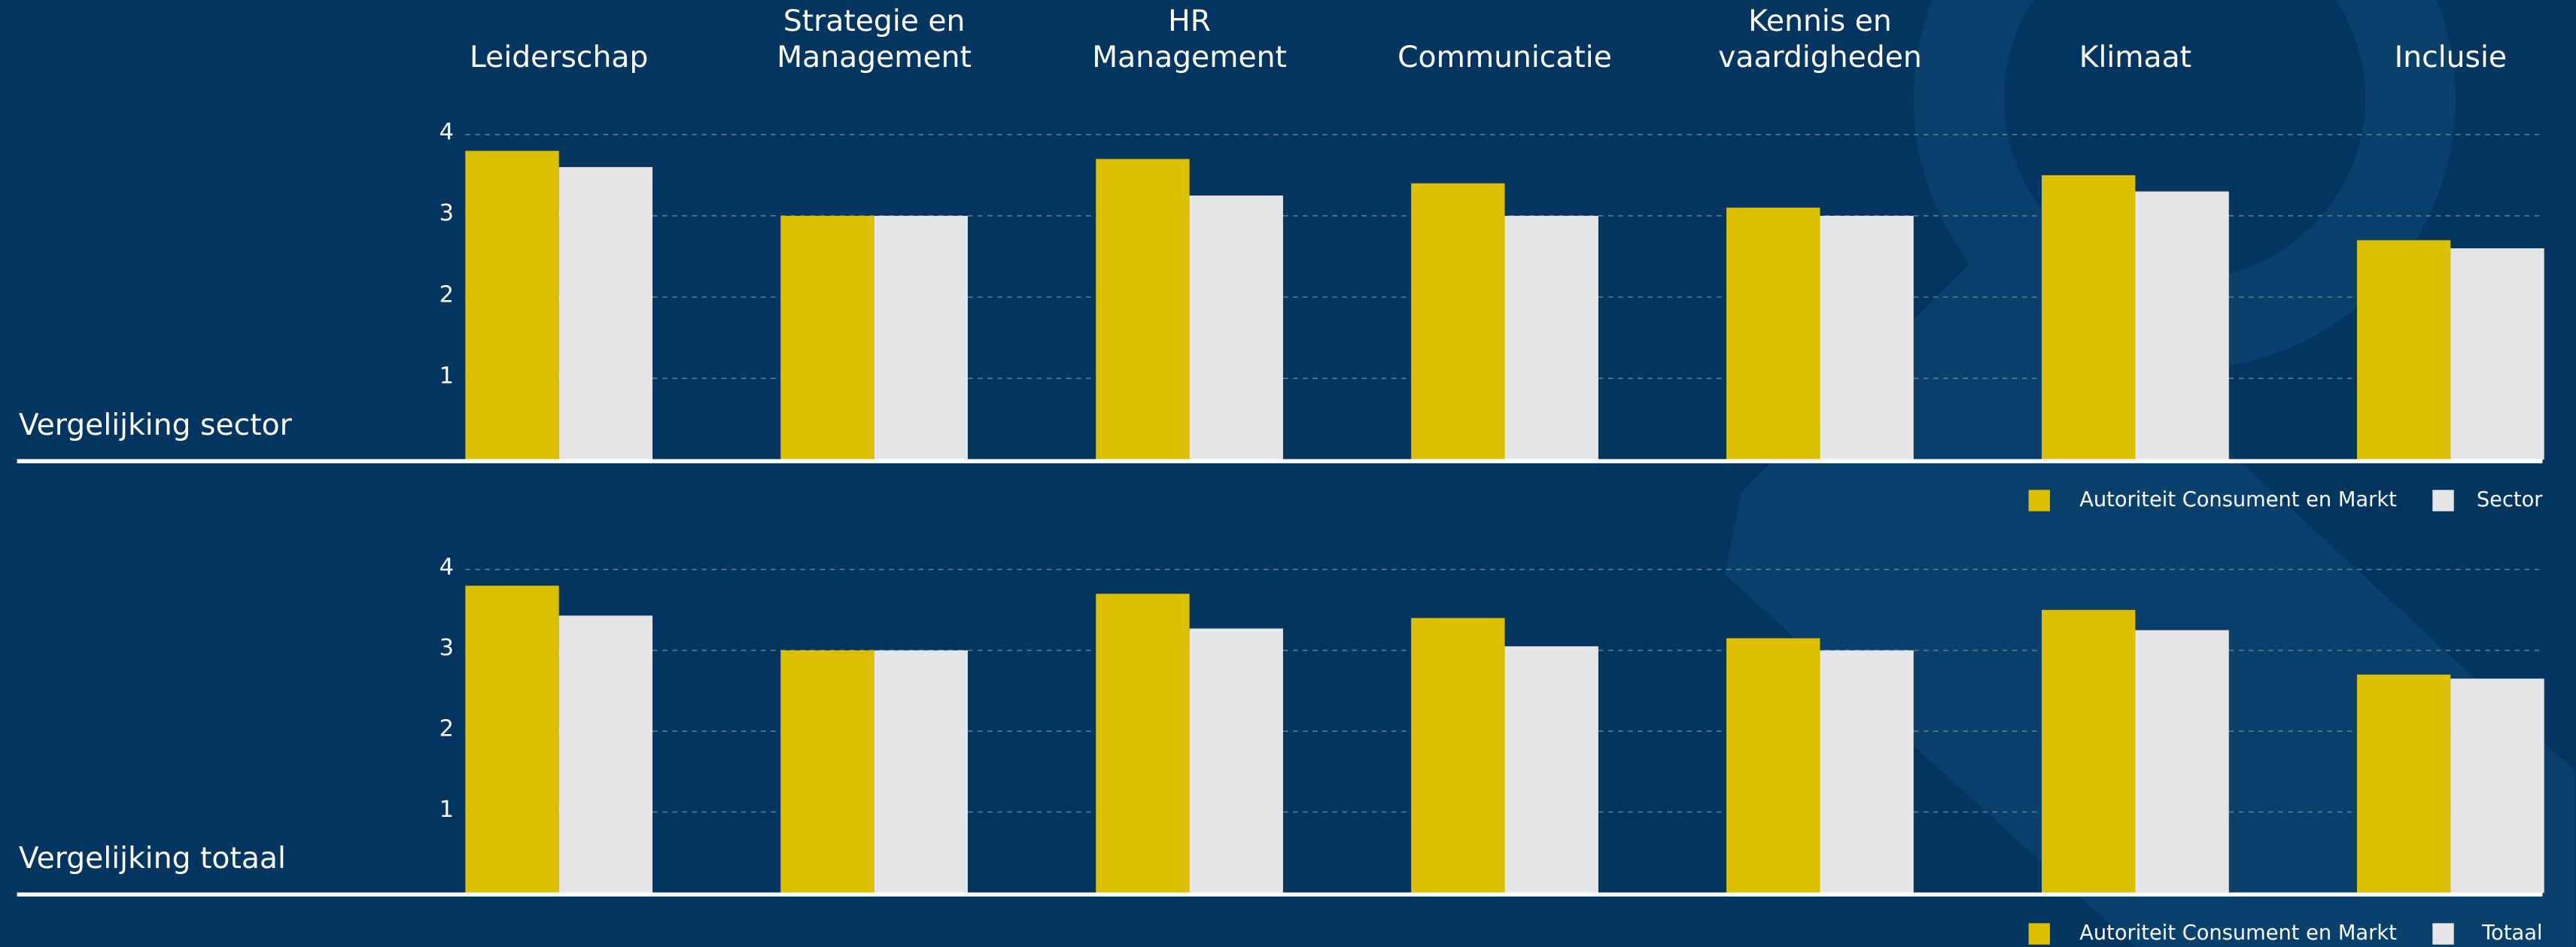  Describe the element at coordinates (2511, 933) in the screenshot. I see `legend-label: Totaal` at that location.